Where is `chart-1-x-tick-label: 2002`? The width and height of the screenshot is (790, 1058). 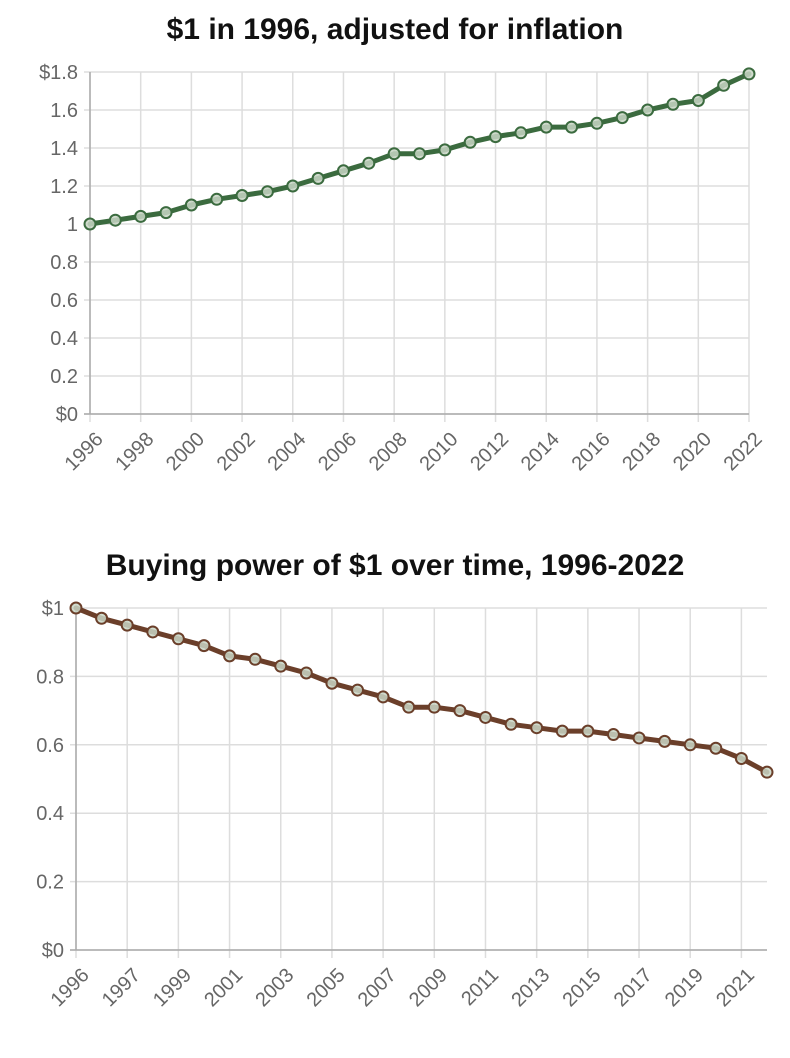 chart-1-x-tick-label: 2002 is located at coordinates (236, 451).